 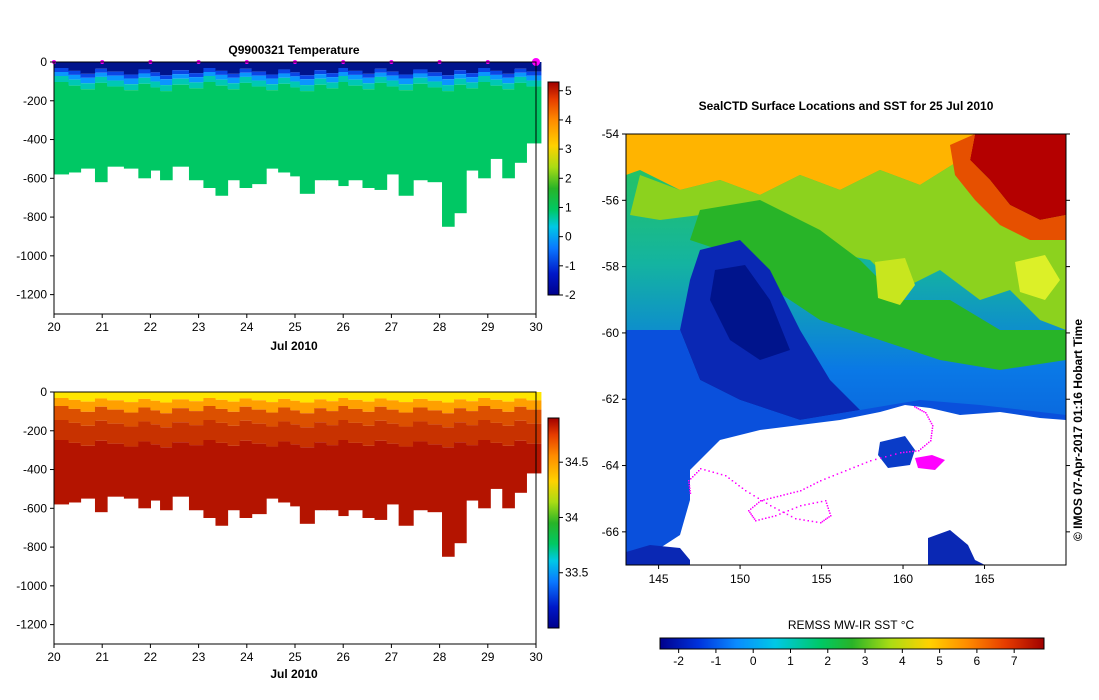 What do you see at coordinates (568, 178) in the screenshot?
I see `colorbar-tick-label: 2` at bounding box center [568, 178].